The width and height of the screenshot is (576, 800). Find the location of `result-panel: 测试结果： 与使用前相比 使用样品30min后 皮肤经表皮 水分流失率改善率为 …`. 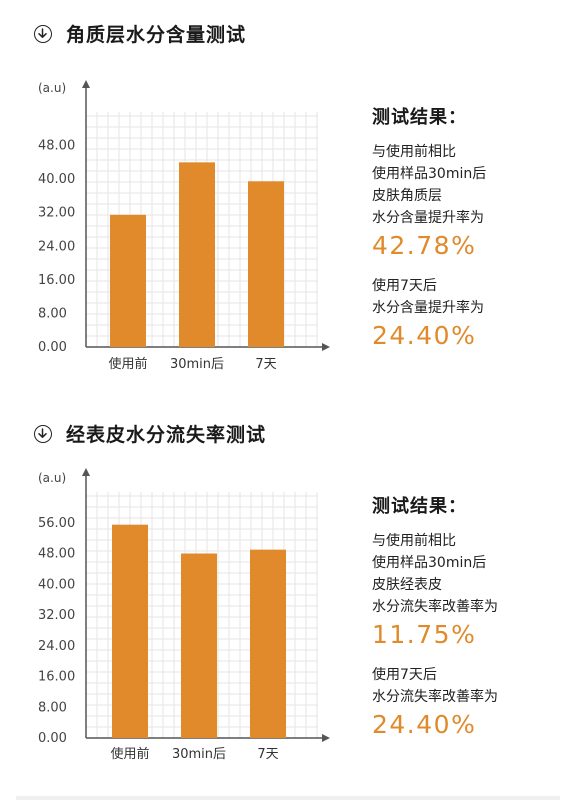

result-panel: 测试结果： 与使用前相比 使用样品30min后 皮肤经表皮 水分流失率改善率为 … is located at coordinates (435, 623).